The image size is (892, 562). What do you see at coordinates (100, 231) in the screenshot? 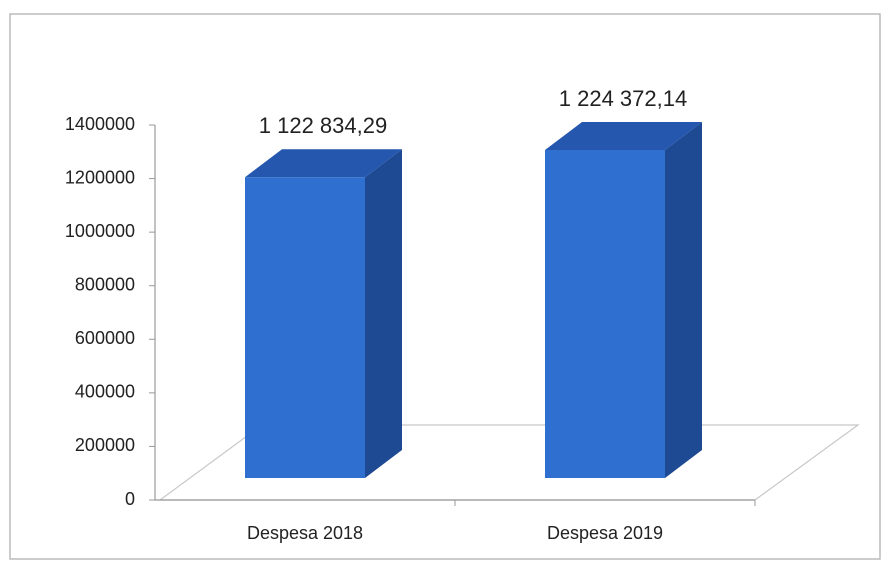
I see `y-tick-label: 1000000` at bounding box center [100, 231].